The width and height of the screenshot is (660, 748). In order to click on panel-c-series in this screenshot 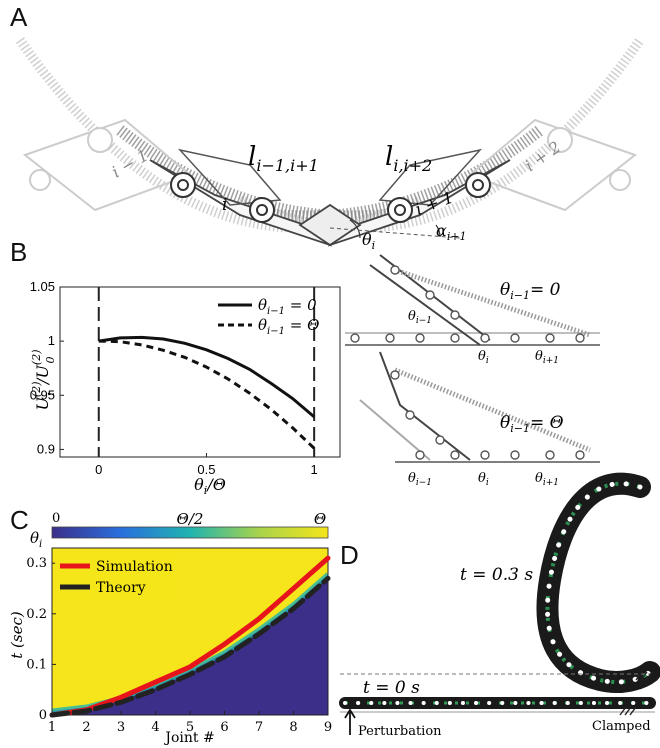, I will do `click(190, 636)`.